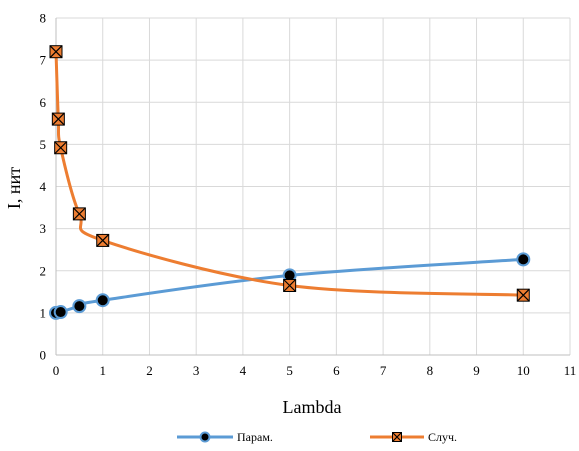  I want to click on y-tick-label: 6, so click(43, 102).